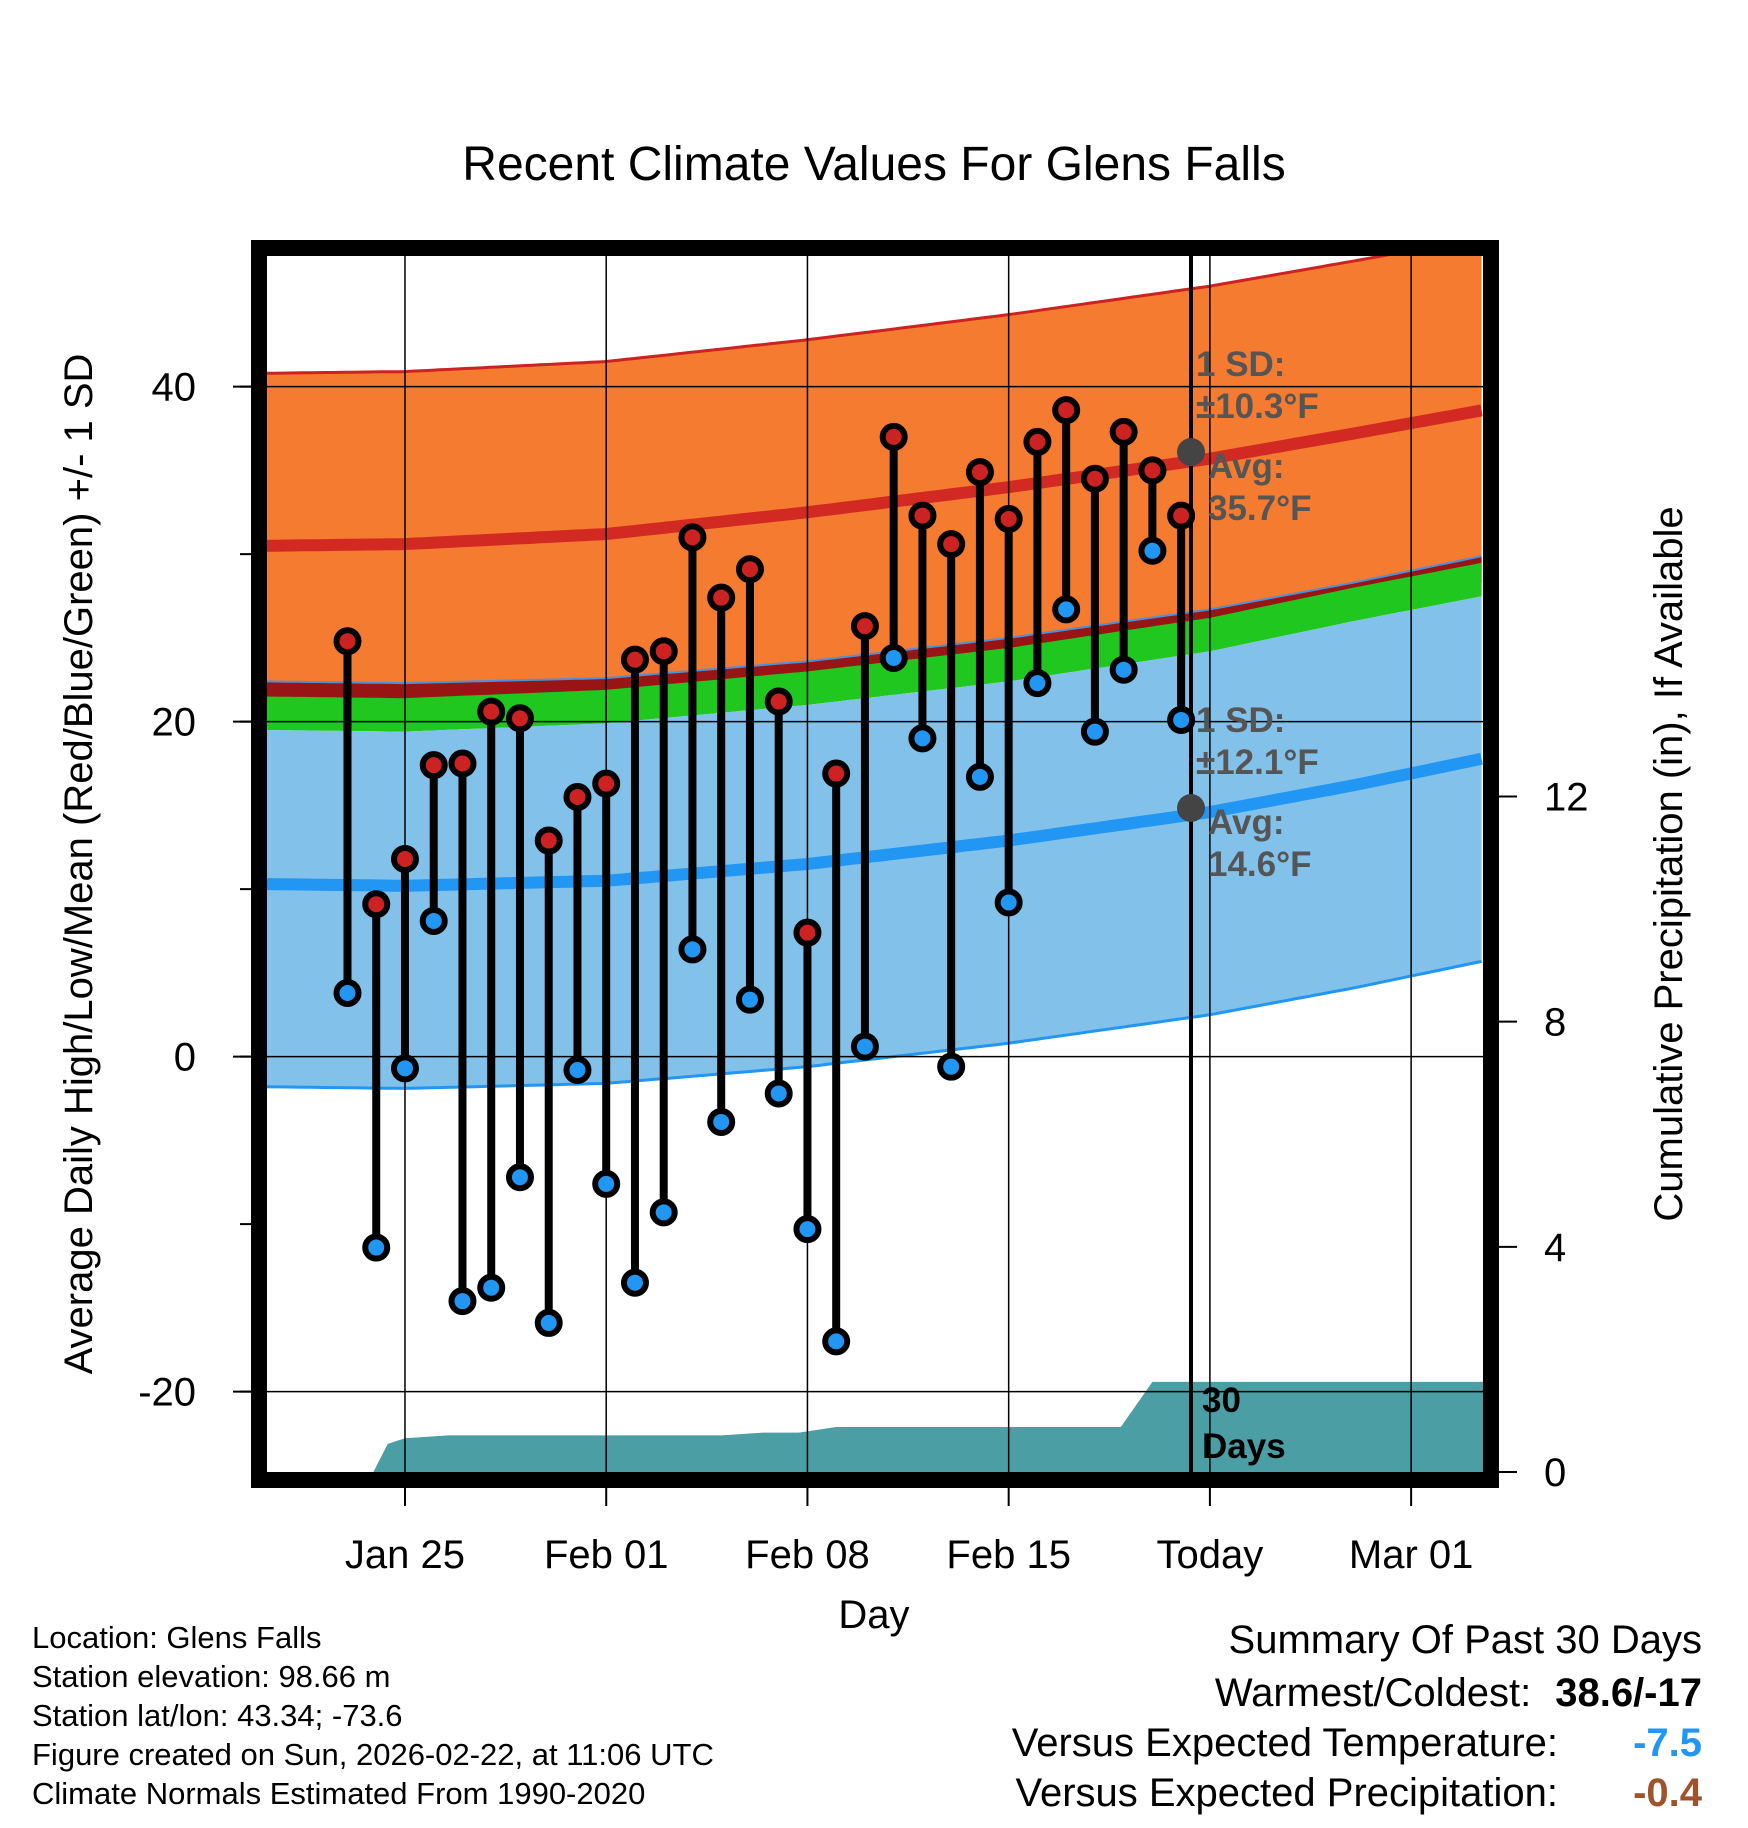 This screenshot has height=1828, width=1748. I want to click on y-tick-label-right: 8, so click(1555, 1023).